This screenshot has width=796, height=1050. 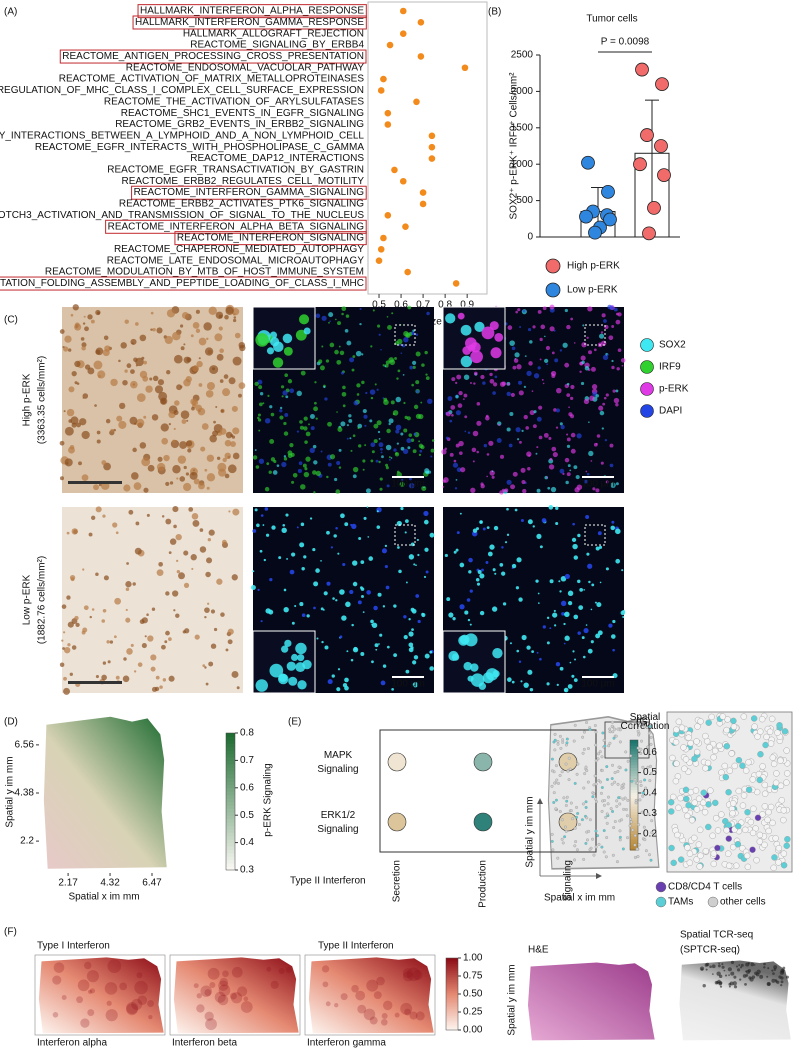 I want to click on x-tick-label: 0.8, so click(x=445, y=305).